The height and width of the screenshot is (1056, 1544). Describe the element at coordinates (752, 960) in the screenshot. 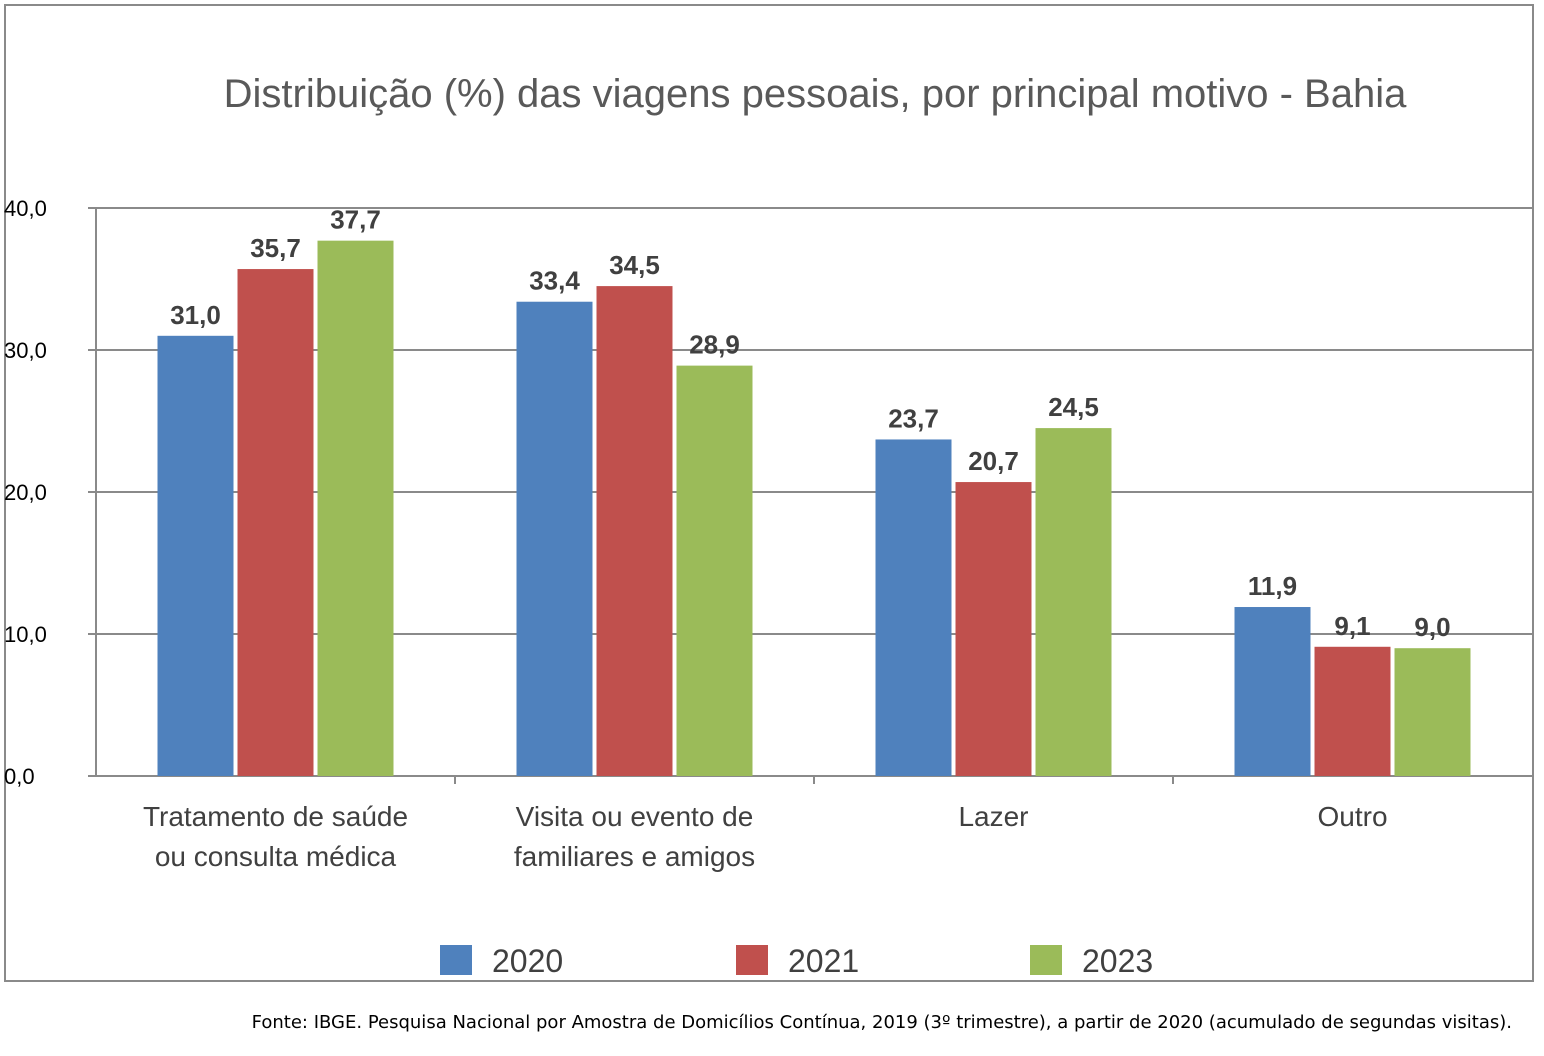

I see `legend-swatch-2021` at that location.